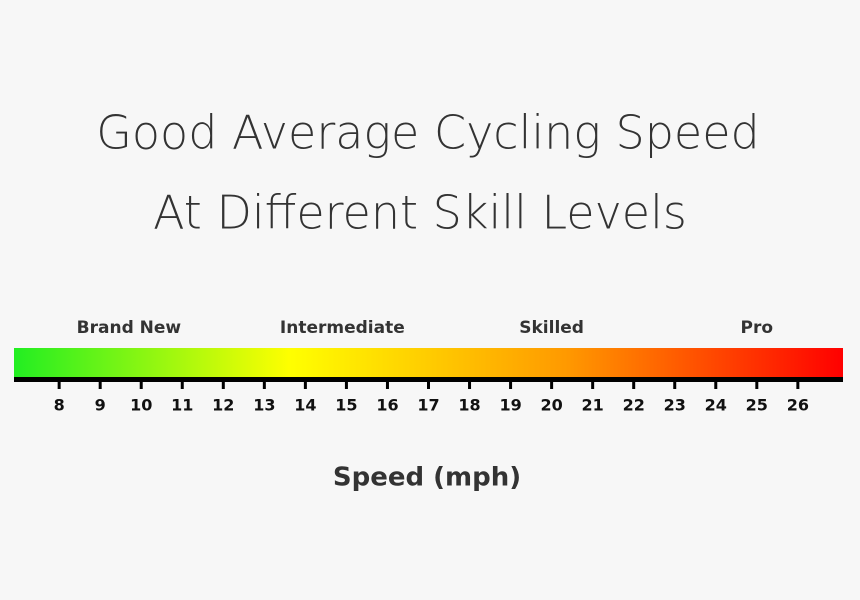 This screenshot has width=860, height=600. Describe the element at coordinates (469, 405) in the screenshot. I see `x-tick-label: 18` at that location.